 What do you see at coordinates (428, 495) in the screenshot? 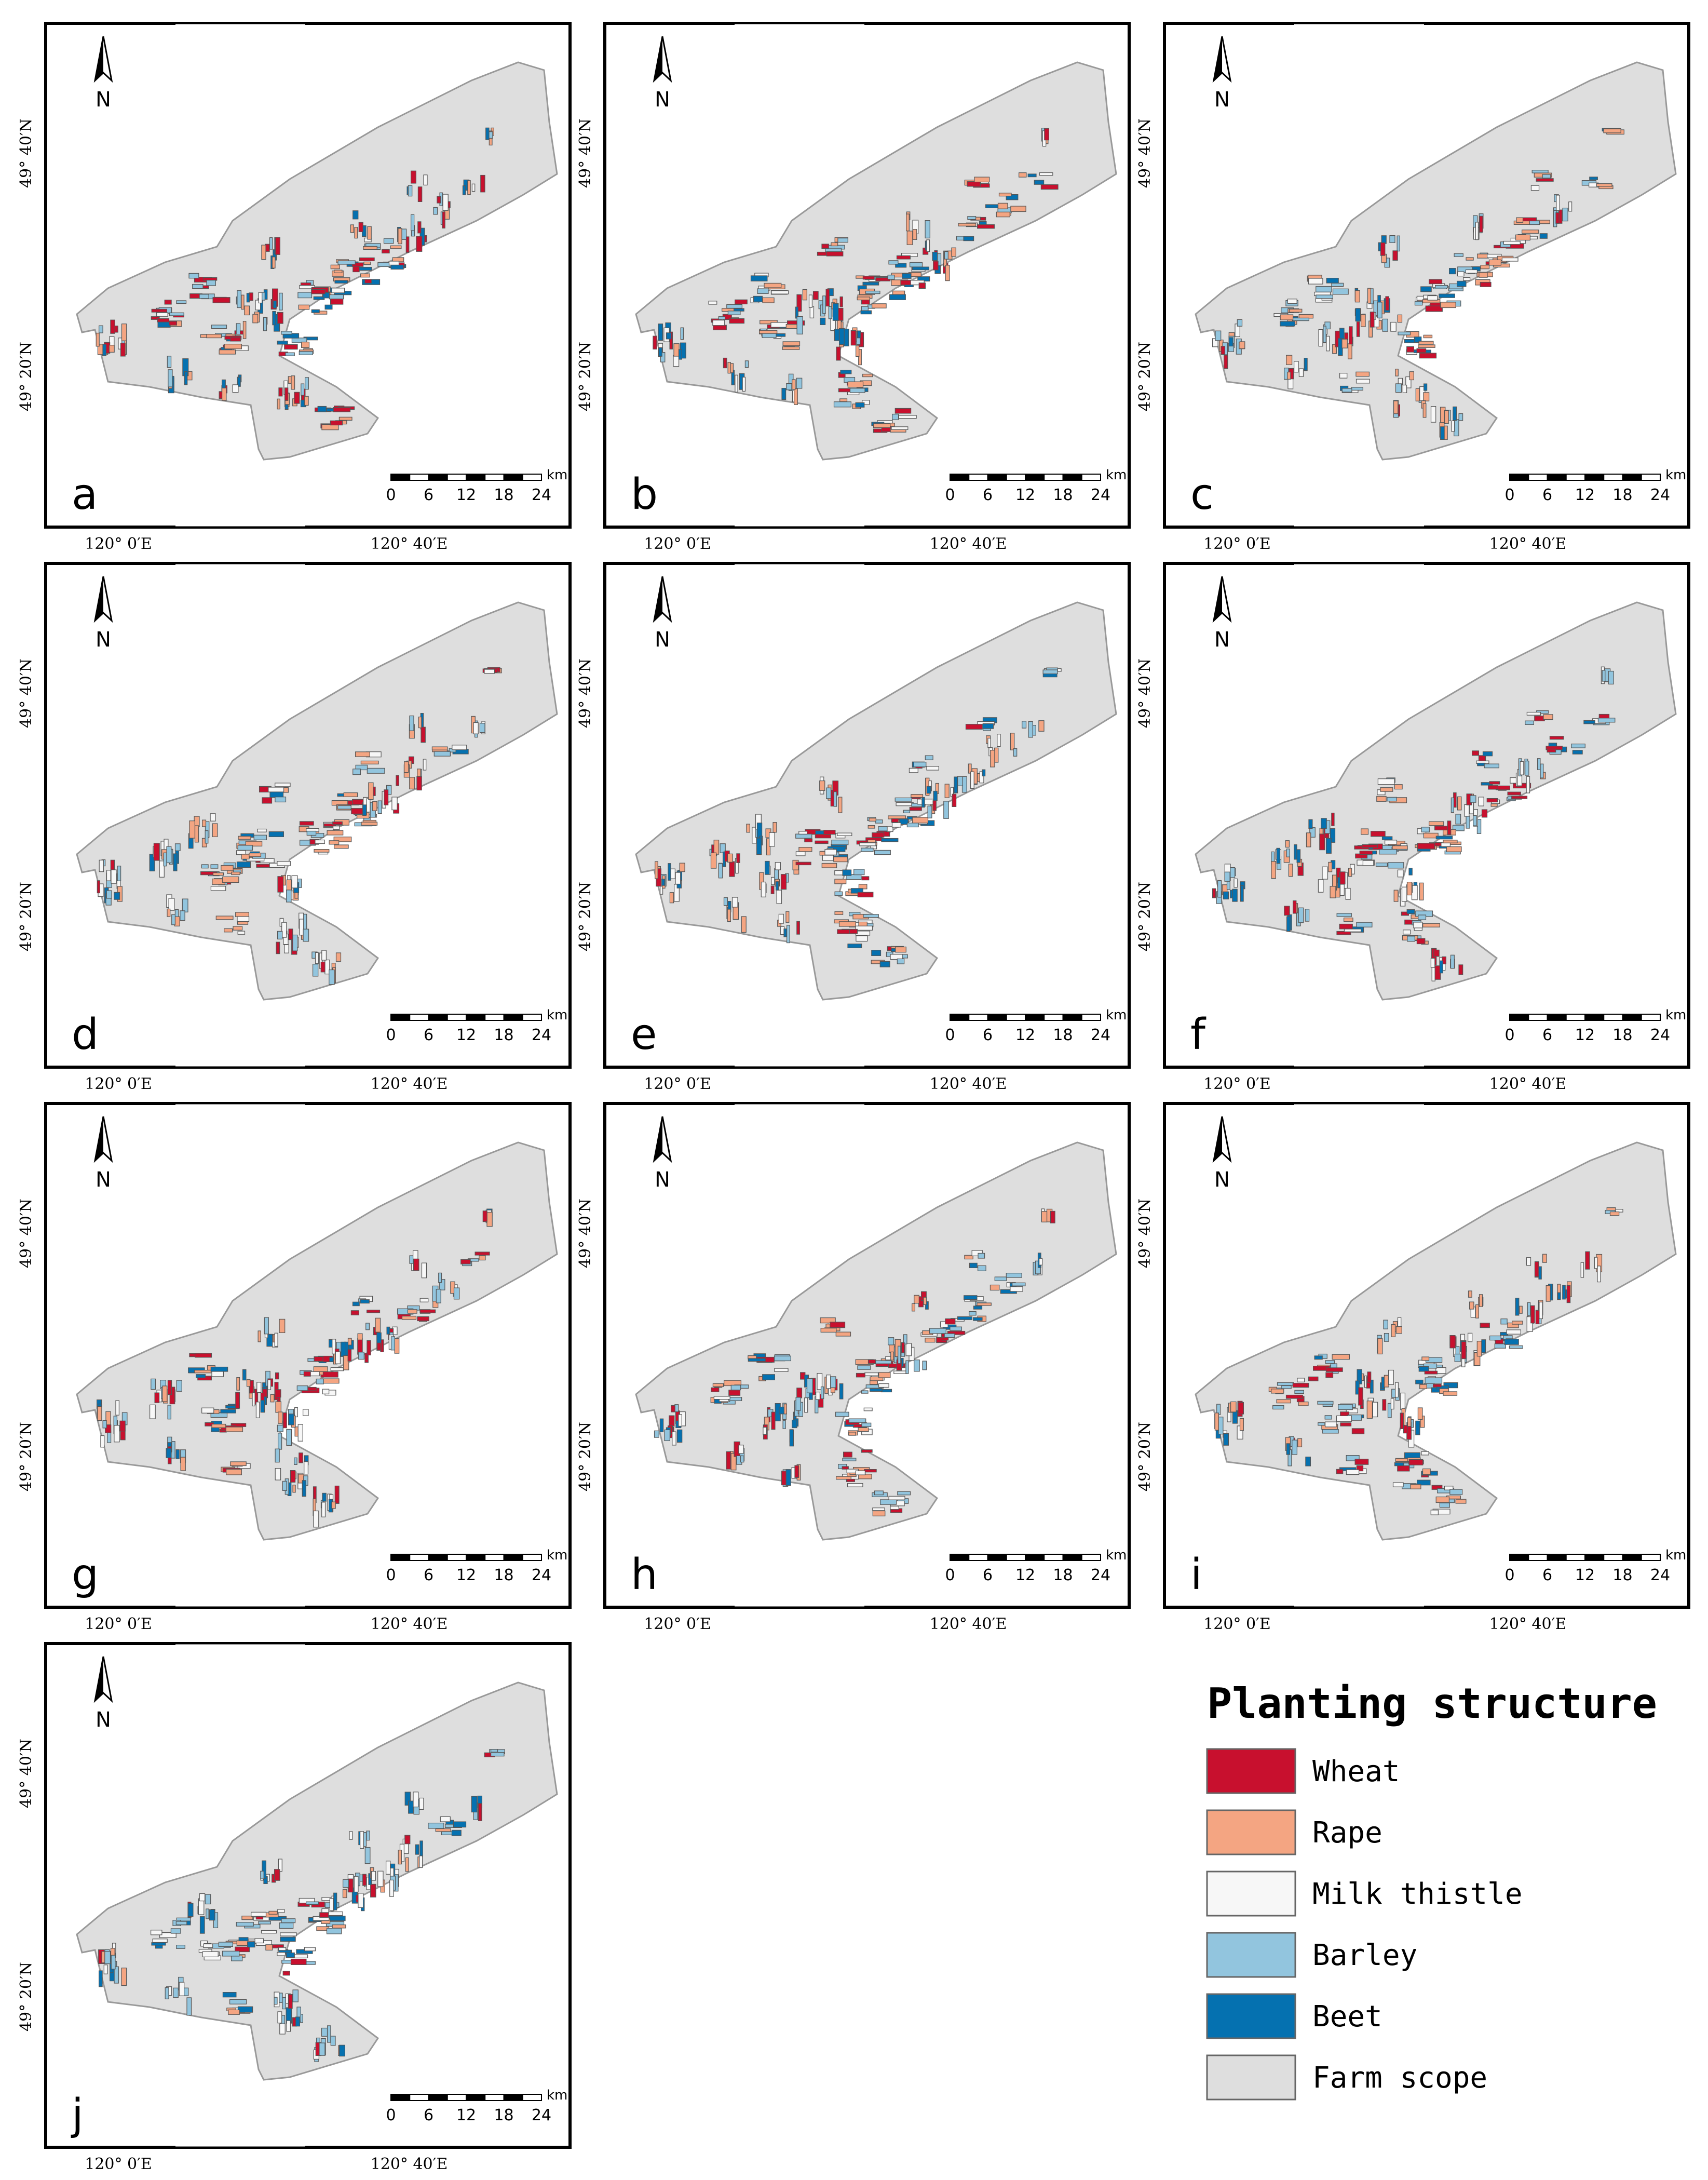
I see `scale-tick-label: 6` at bounding box center [428, 495].